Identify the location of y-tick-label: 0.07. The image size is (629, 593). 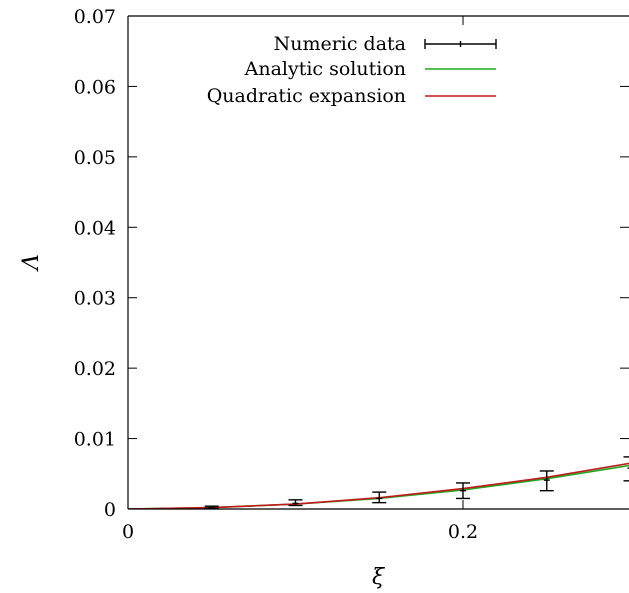
(95, 17).